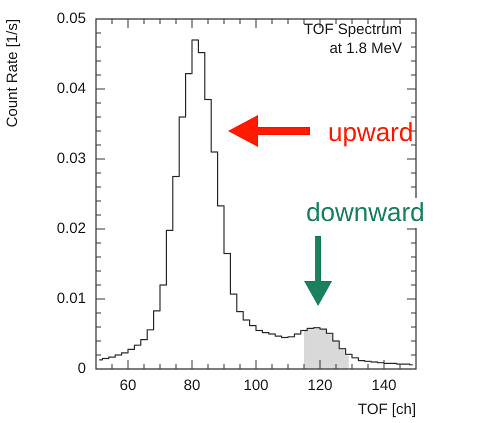 The height and width of the screenshot is (423, 484). I want to click on text: TOF Spectrum at 1.8 MeV, so click(352, 39).